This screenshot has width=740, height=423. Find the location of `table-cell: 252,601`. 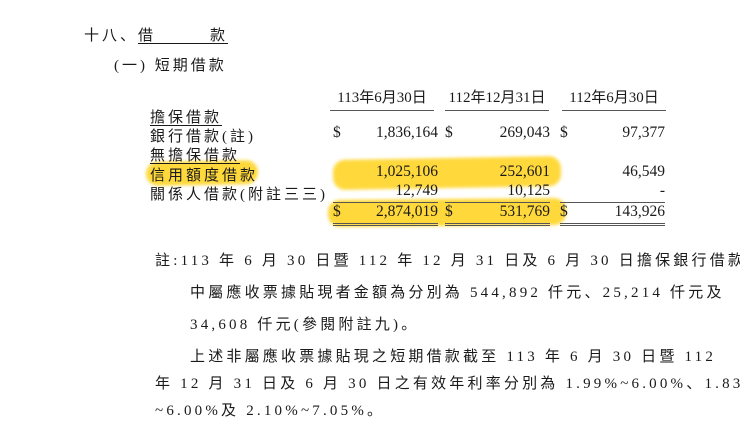

table-cell: 252,601 is located at coordinates (497, 173).